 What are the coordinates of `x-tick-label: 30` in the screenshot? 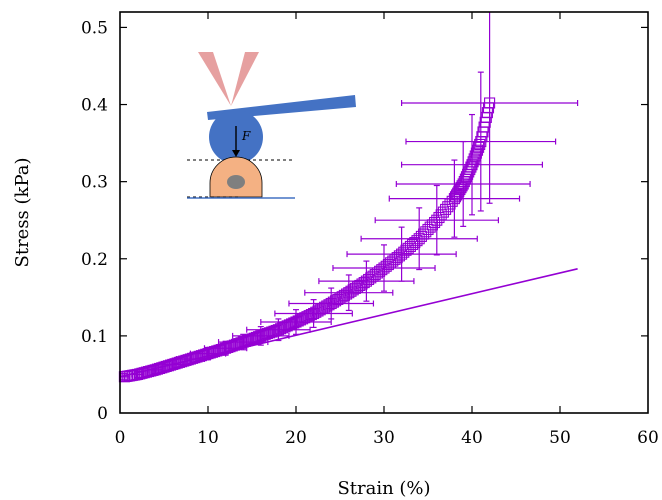 It's located at (384, 438).